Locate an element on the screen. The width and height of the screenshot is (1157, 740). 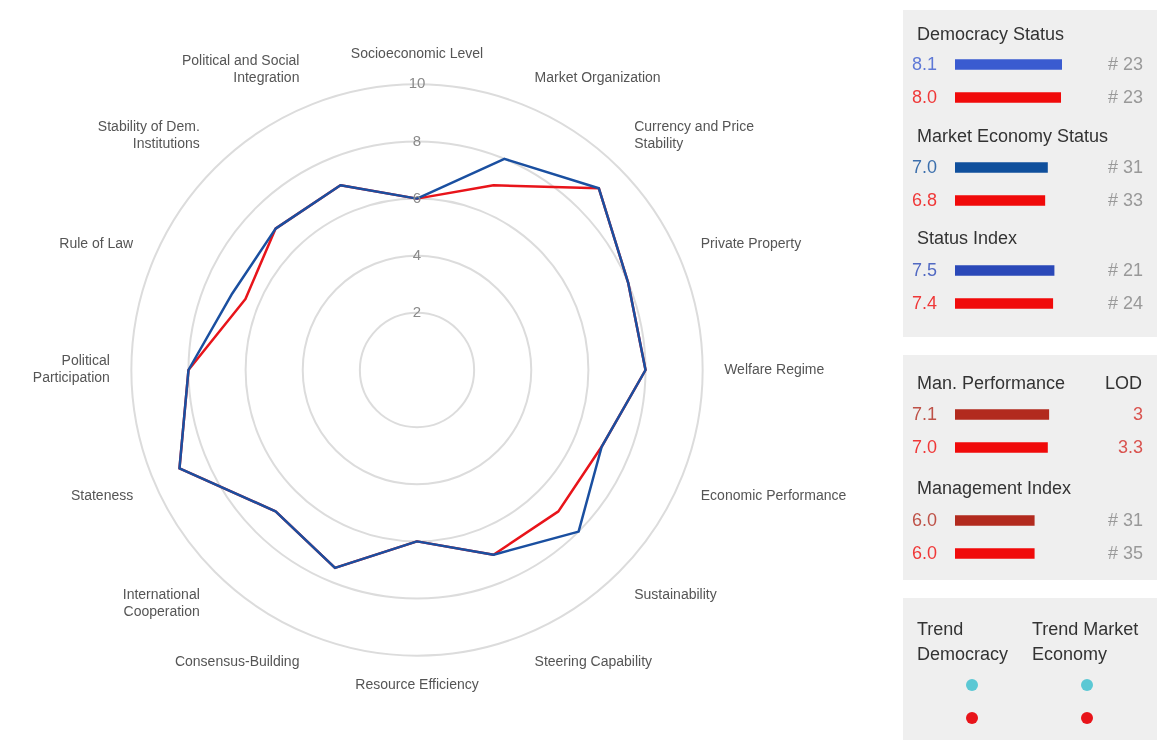
data-label: 7.4 is located at coordinates (925, 303).